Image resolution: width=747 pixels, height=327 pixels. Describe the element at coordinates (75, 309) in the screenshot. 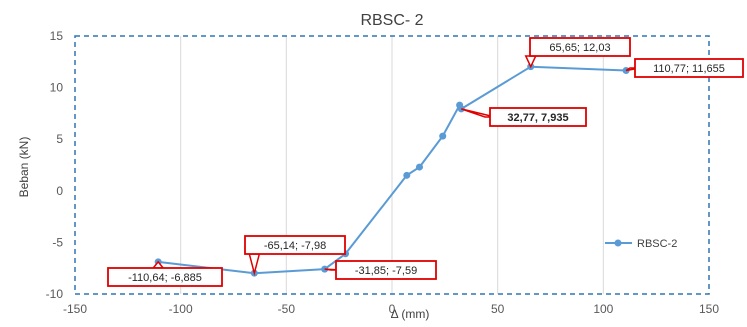

I see `x-tick-label: -150` at that location.